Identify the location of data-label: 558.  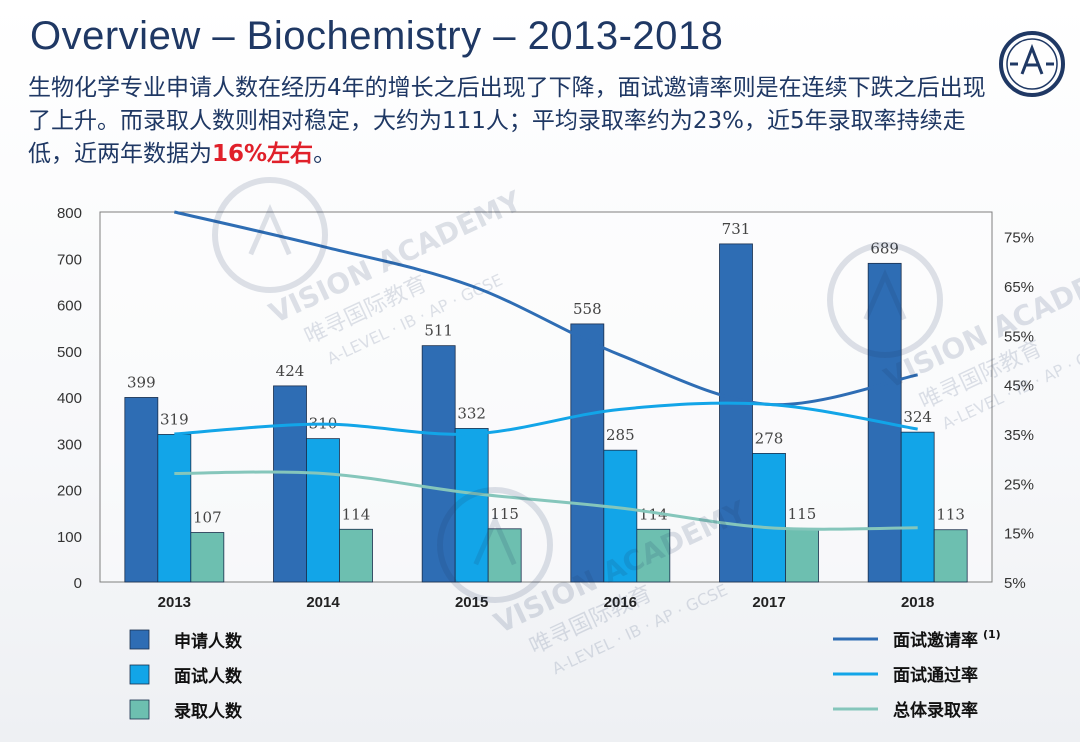
(587, 309).